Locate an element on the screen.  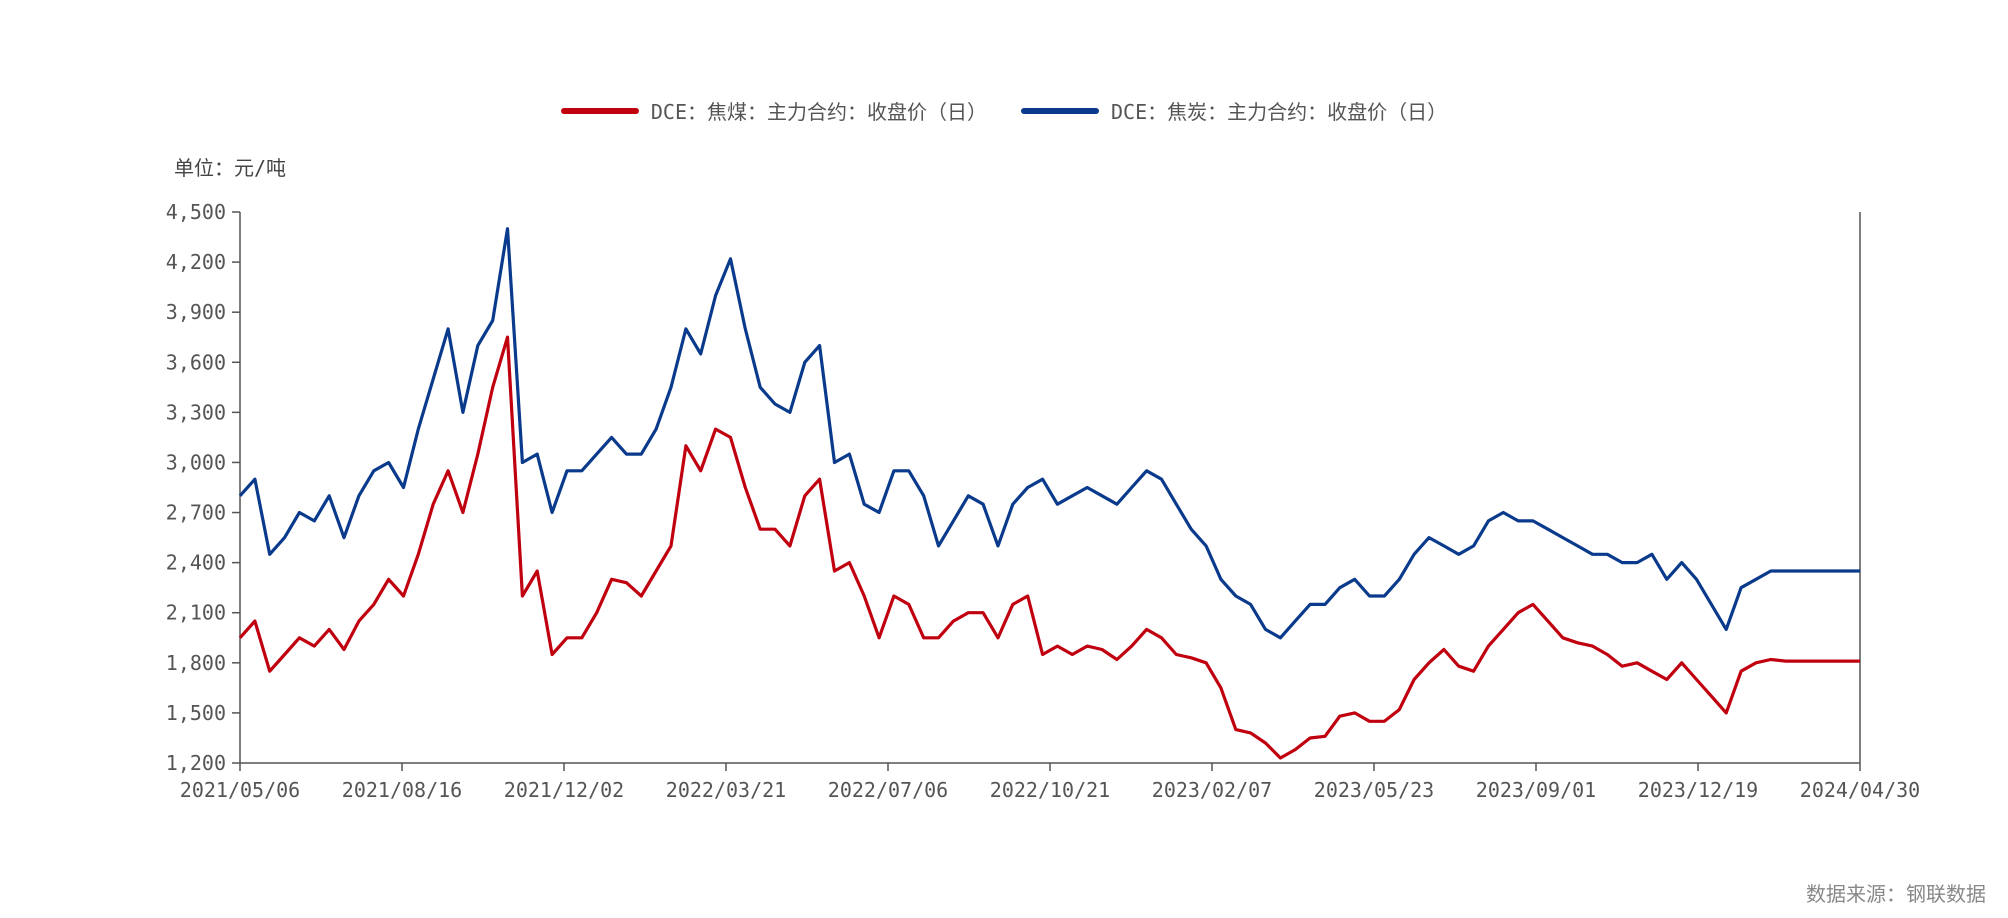
x-tick-label: 2024/04/30 is located at coordinates (1860, 790).